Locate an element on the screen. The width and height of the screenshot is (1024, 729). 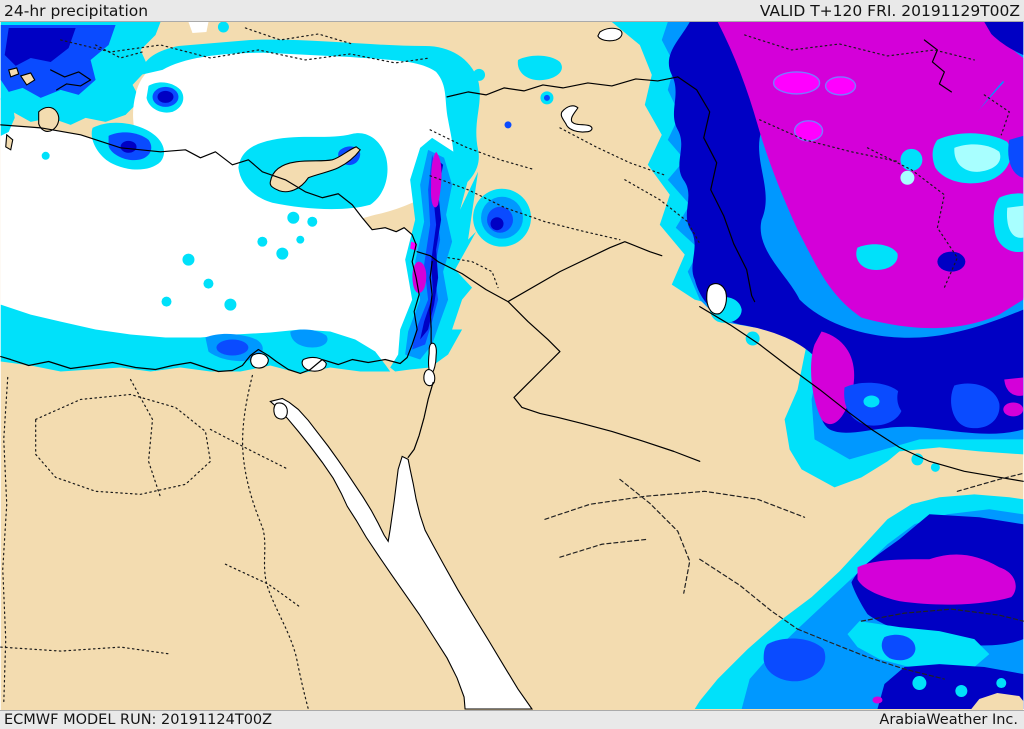
red-sea is located at coordinates (401, 553).